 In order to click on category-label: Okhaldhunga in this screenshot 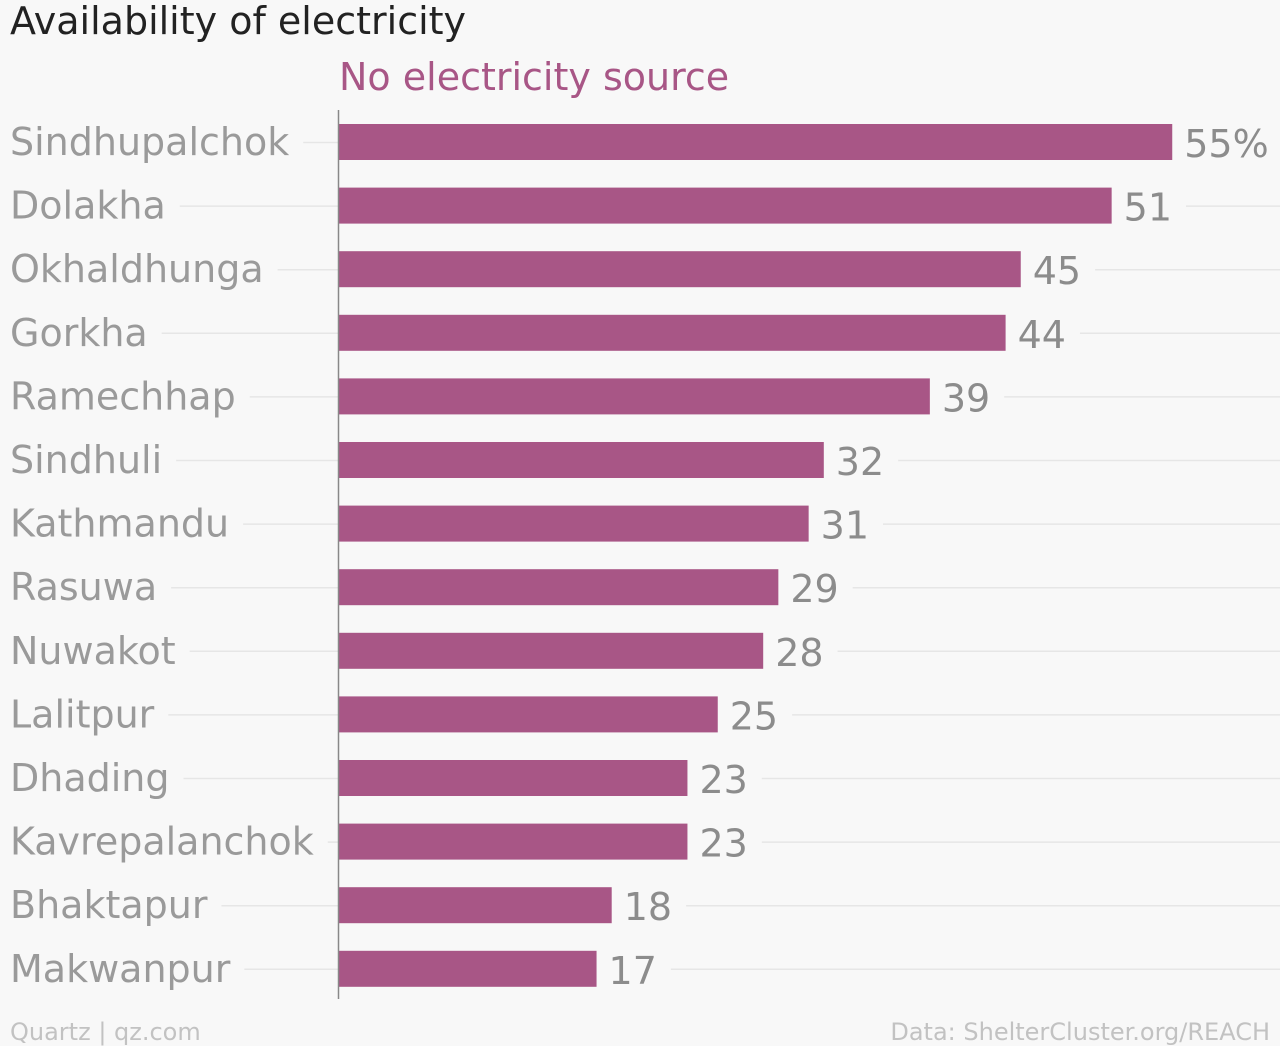, I will do `click(137, 269)`.